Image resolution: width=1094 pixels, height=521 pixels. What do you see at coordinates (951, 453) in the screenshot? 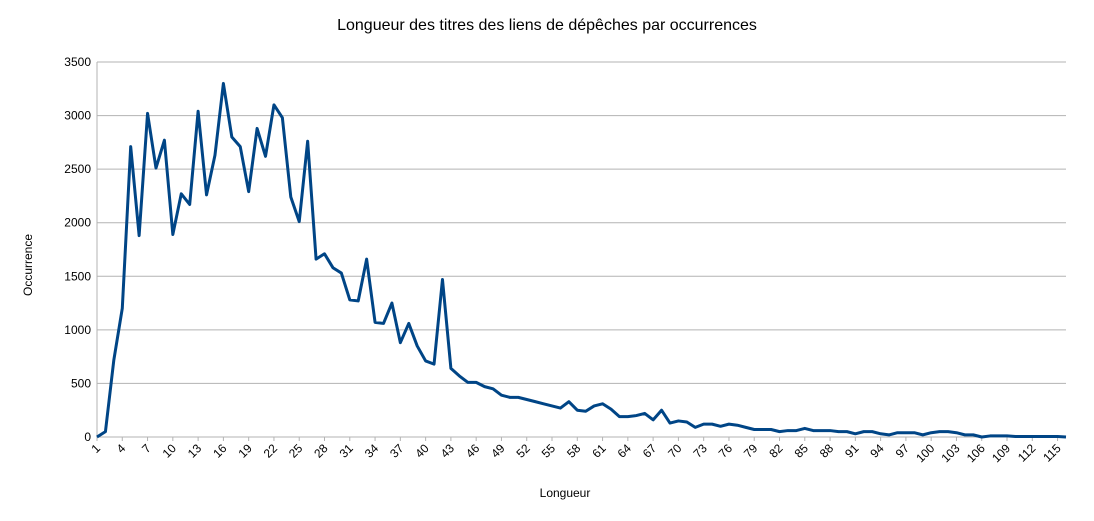
I see `x-tick-label: 103` at bounding box center [951, 453].